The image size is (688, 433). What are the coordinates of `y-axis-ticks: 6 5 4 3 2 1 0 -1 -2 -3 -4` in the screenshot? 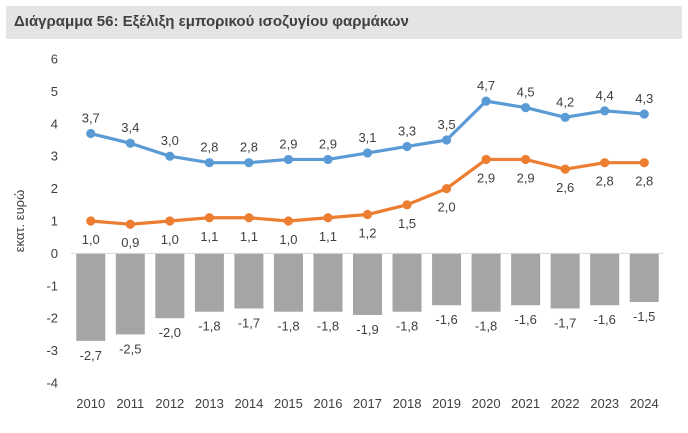 It's located at (52, 221).